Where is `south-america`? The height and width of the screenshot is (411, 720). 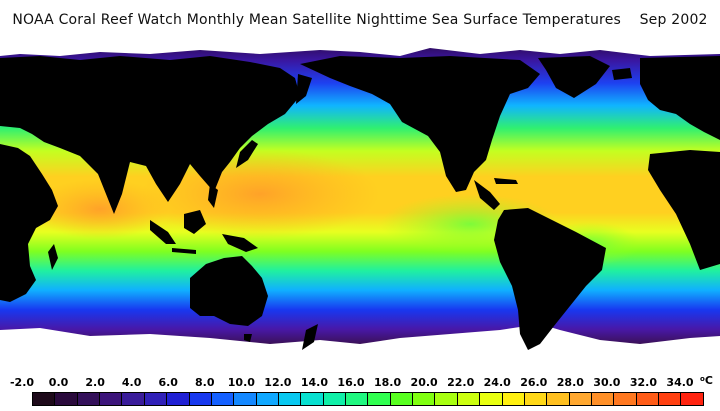 south-america is located at coordinates (550, 279).